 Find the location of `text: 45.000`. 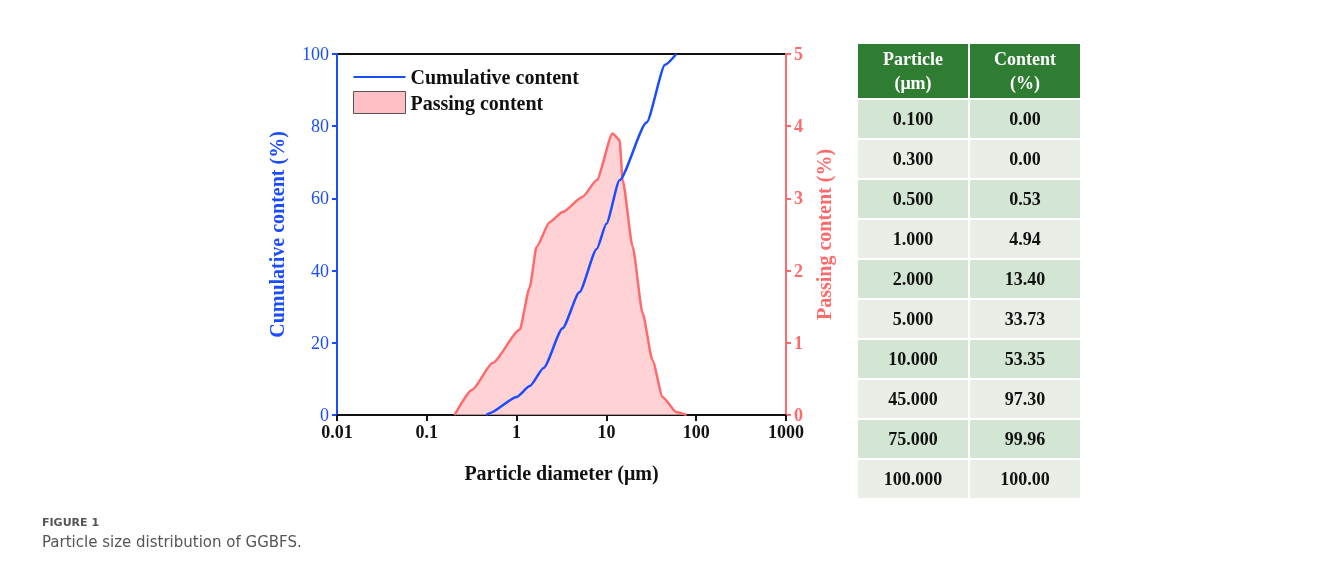

text: 45.000 is located at coordinates (913, 399).